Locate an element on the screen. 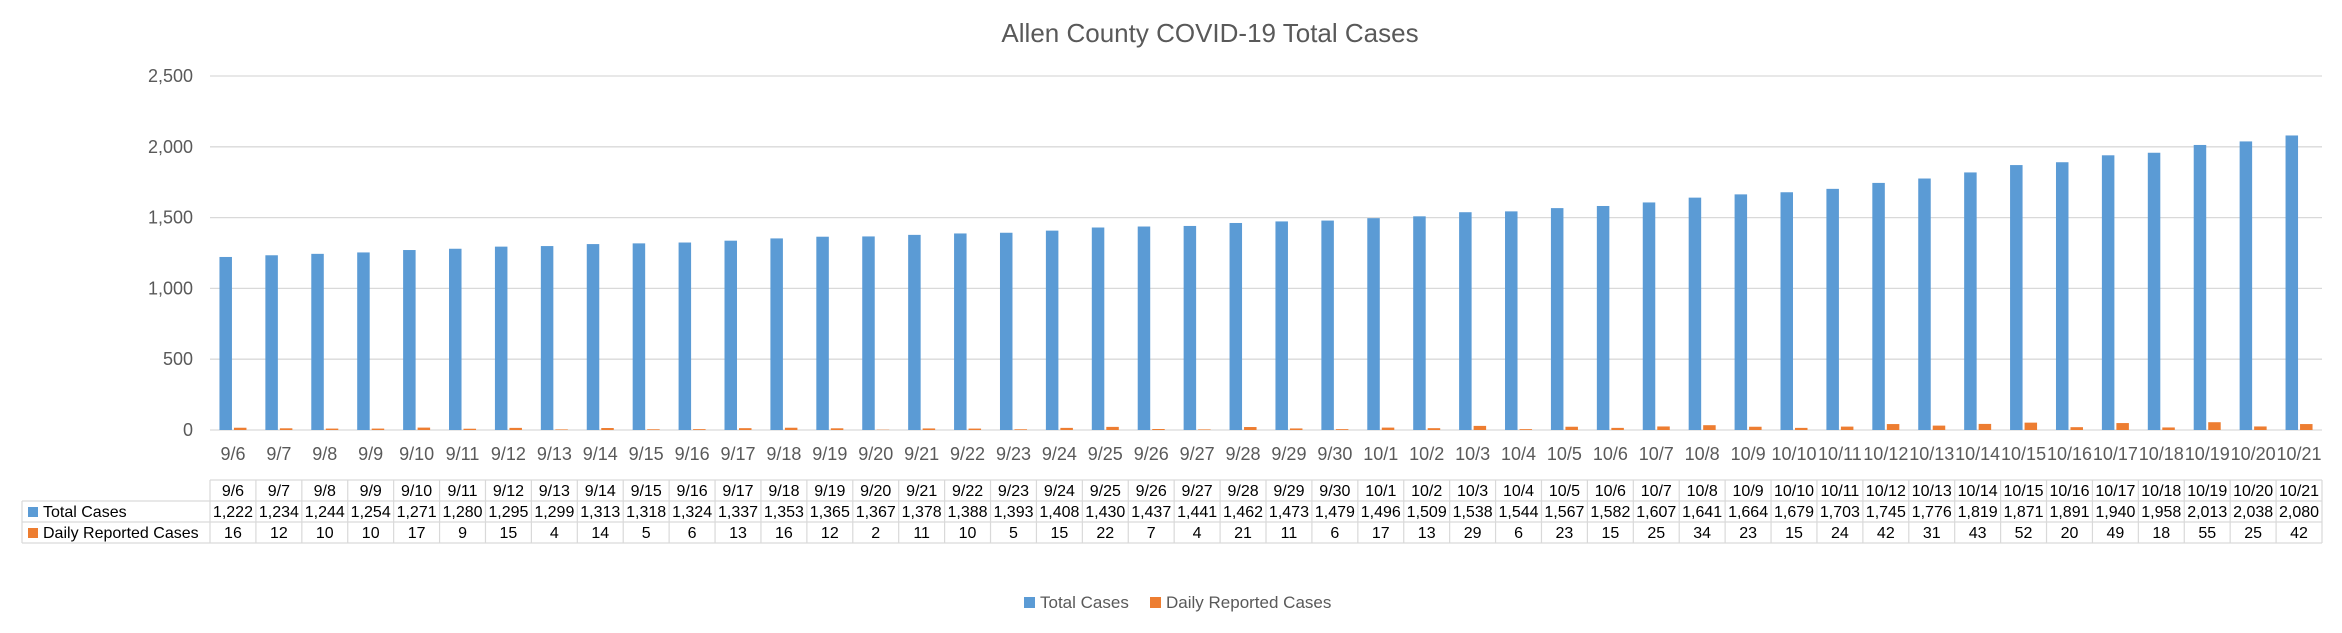 This screenshot has width=2342, height=633. table-cell: 7 is located at coordinates (1151, 533).